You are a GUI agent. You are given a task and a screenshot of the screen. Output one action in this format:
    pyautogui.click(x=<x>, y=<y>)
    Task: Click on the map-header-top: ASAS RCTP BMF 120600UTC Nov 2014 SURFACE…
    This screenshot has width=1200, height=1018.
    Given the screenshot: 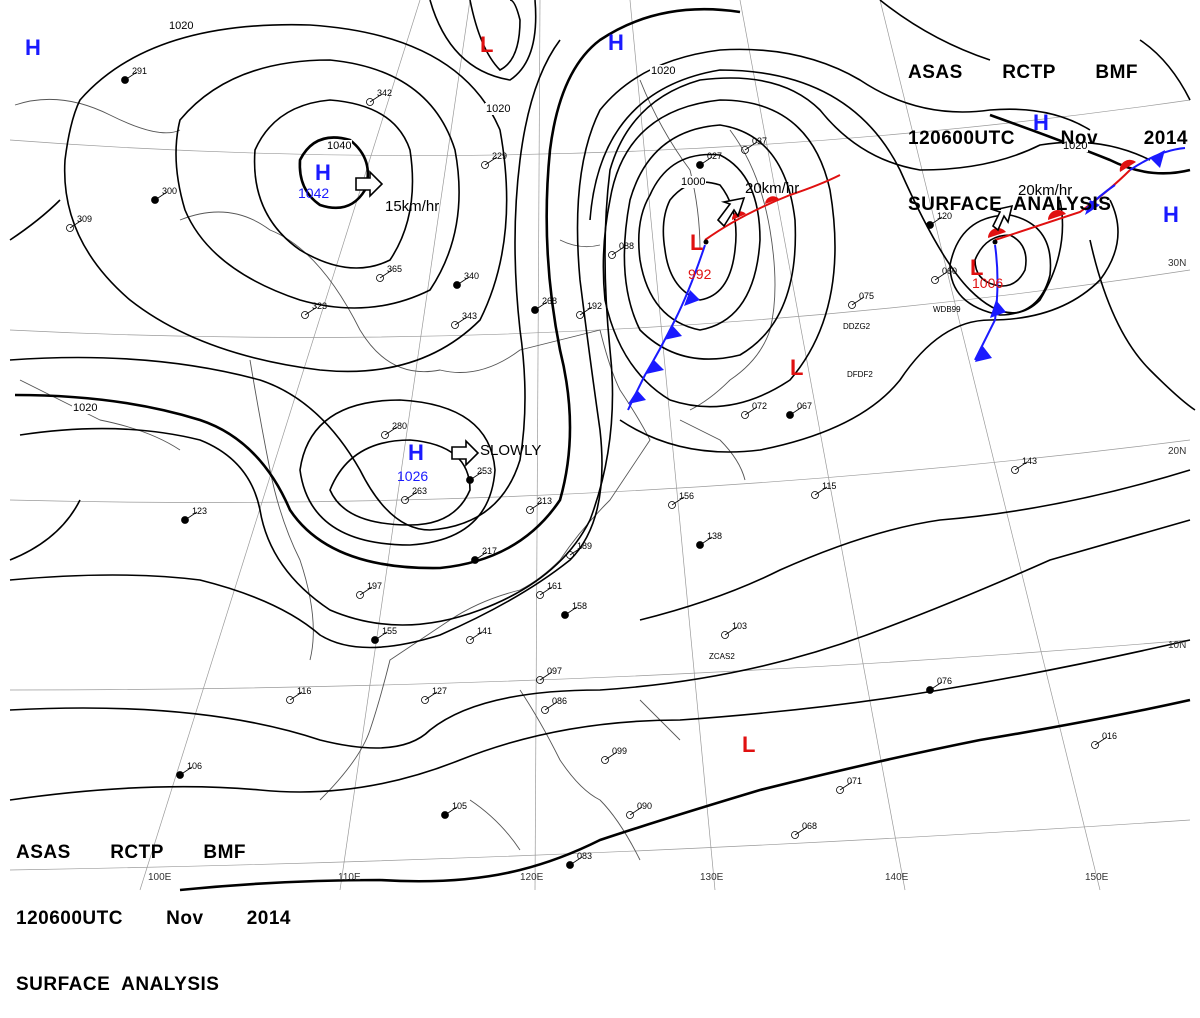 What is the action you would take?
    pyautogui.click(x=1048, y=128)
    